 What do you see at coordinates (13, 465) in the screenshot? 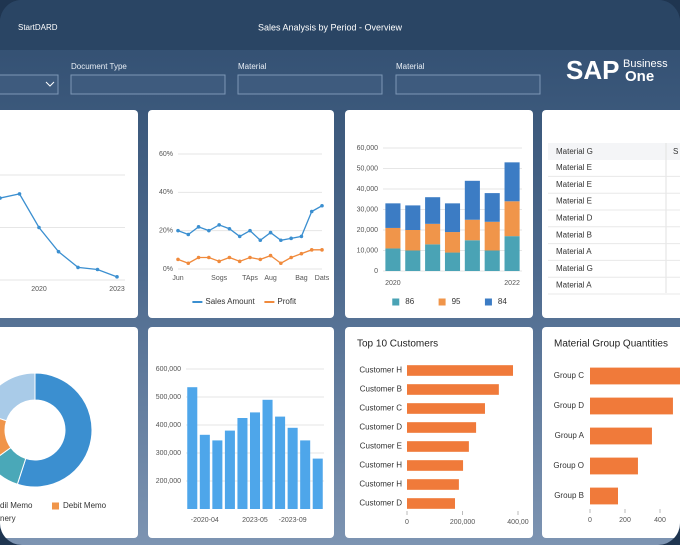
I see `donut-slice` at bounding box center [13, 465].